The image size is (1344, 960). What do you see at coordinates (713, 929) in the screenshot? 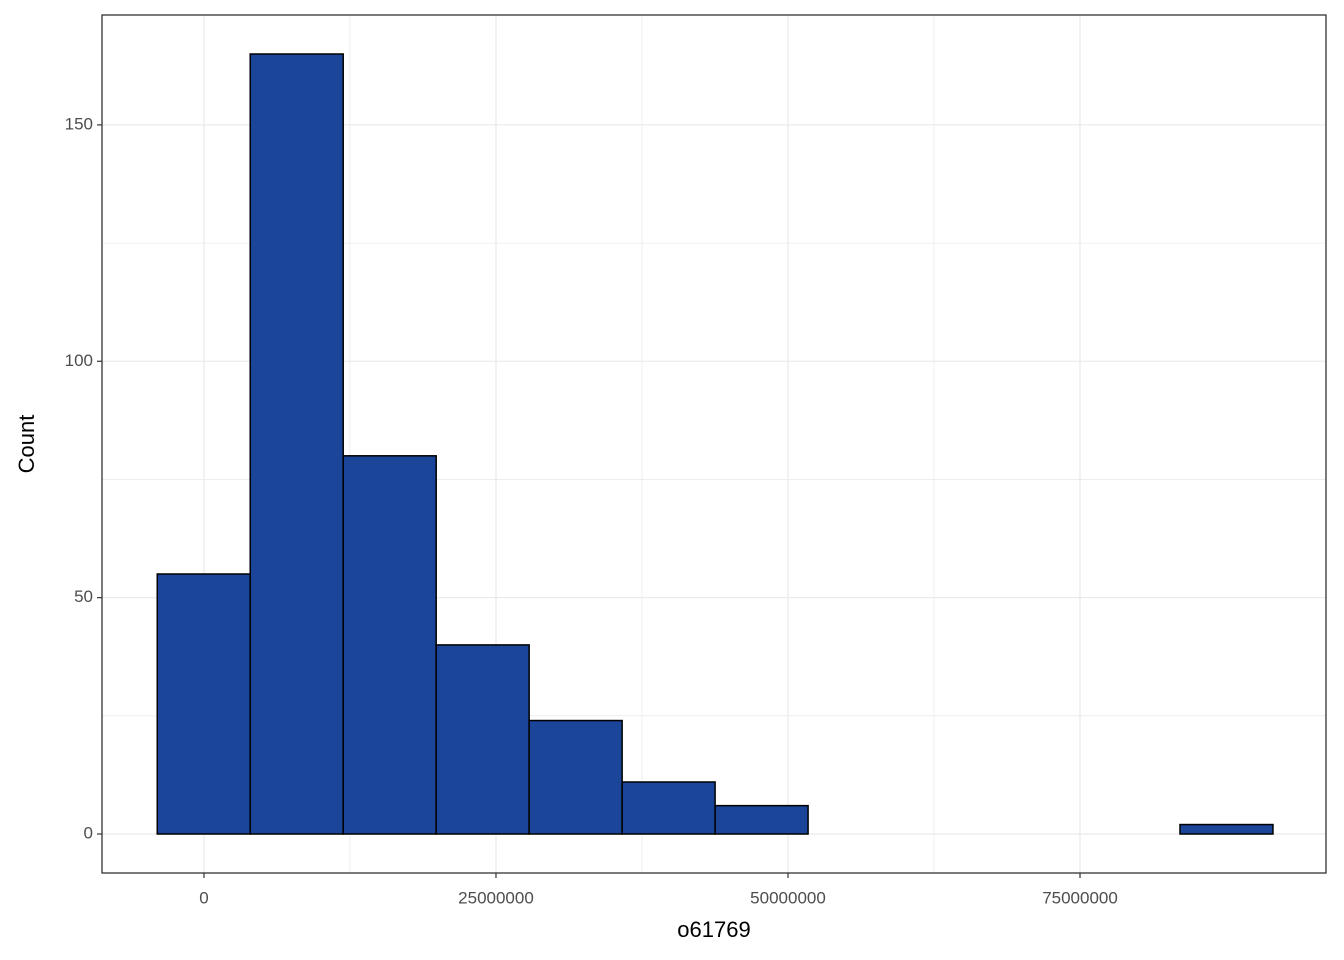
I see `x-axis-title: o61769` at bounding box center [713, 929].